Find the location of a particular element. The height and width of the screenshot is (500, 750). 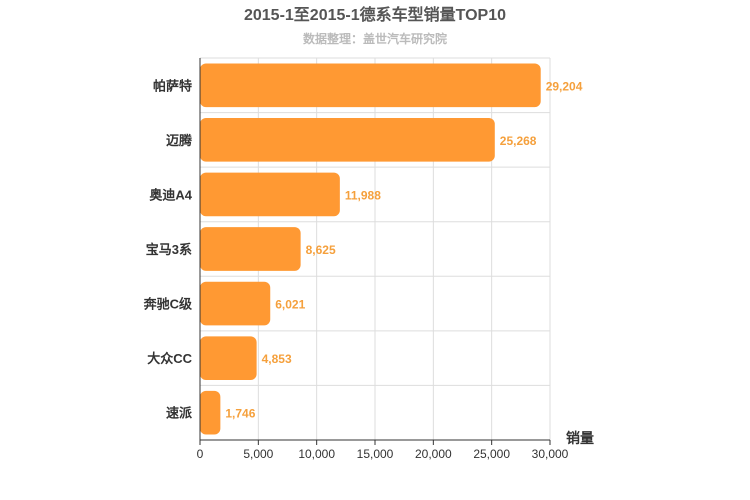

category-label: 宝马3系 is located at coordinates (169, 249).